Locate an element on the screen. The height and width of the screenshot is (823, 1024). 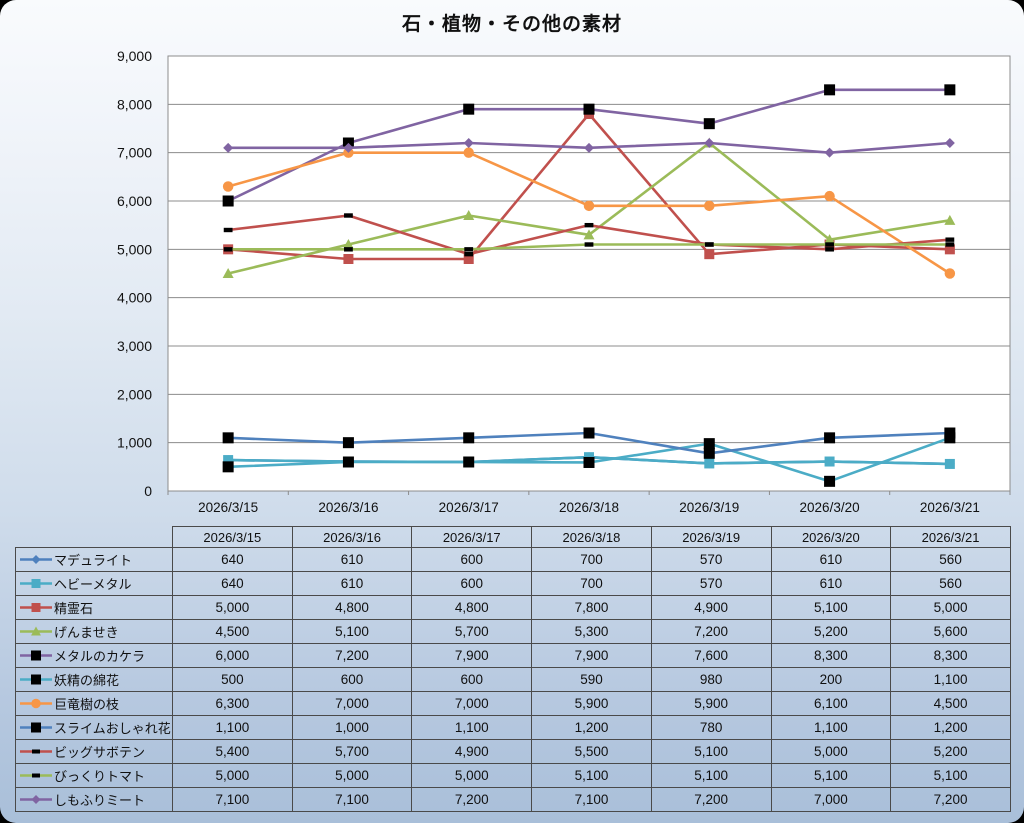
value-cell: 700 is located at coordinates (591, 583).